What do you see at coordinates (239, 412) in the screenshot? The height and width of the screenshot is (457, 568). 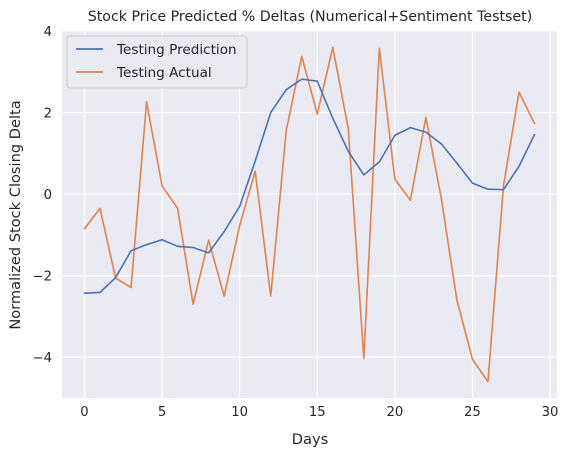 I see `x-tick-label: 10` at bounding box center [239, 412].